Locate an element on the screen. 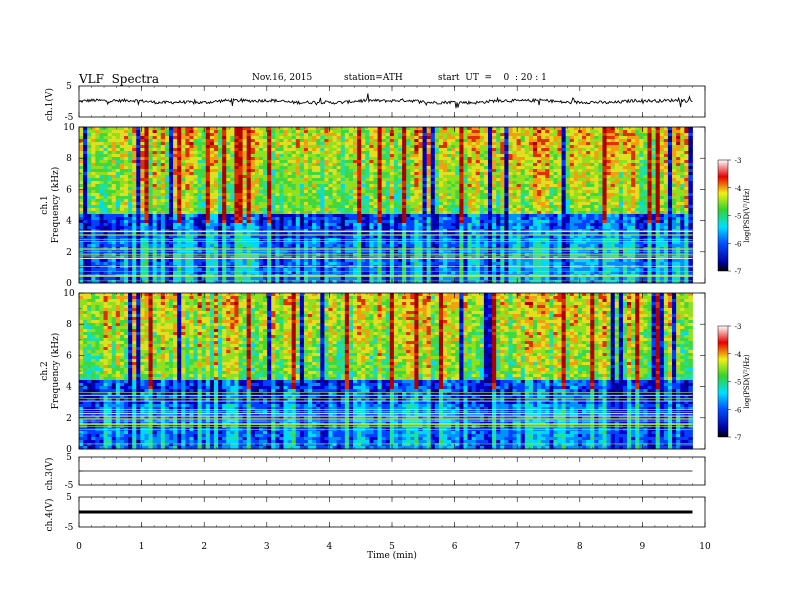  xtick-label: 7 is located at coordinates (517, 547).